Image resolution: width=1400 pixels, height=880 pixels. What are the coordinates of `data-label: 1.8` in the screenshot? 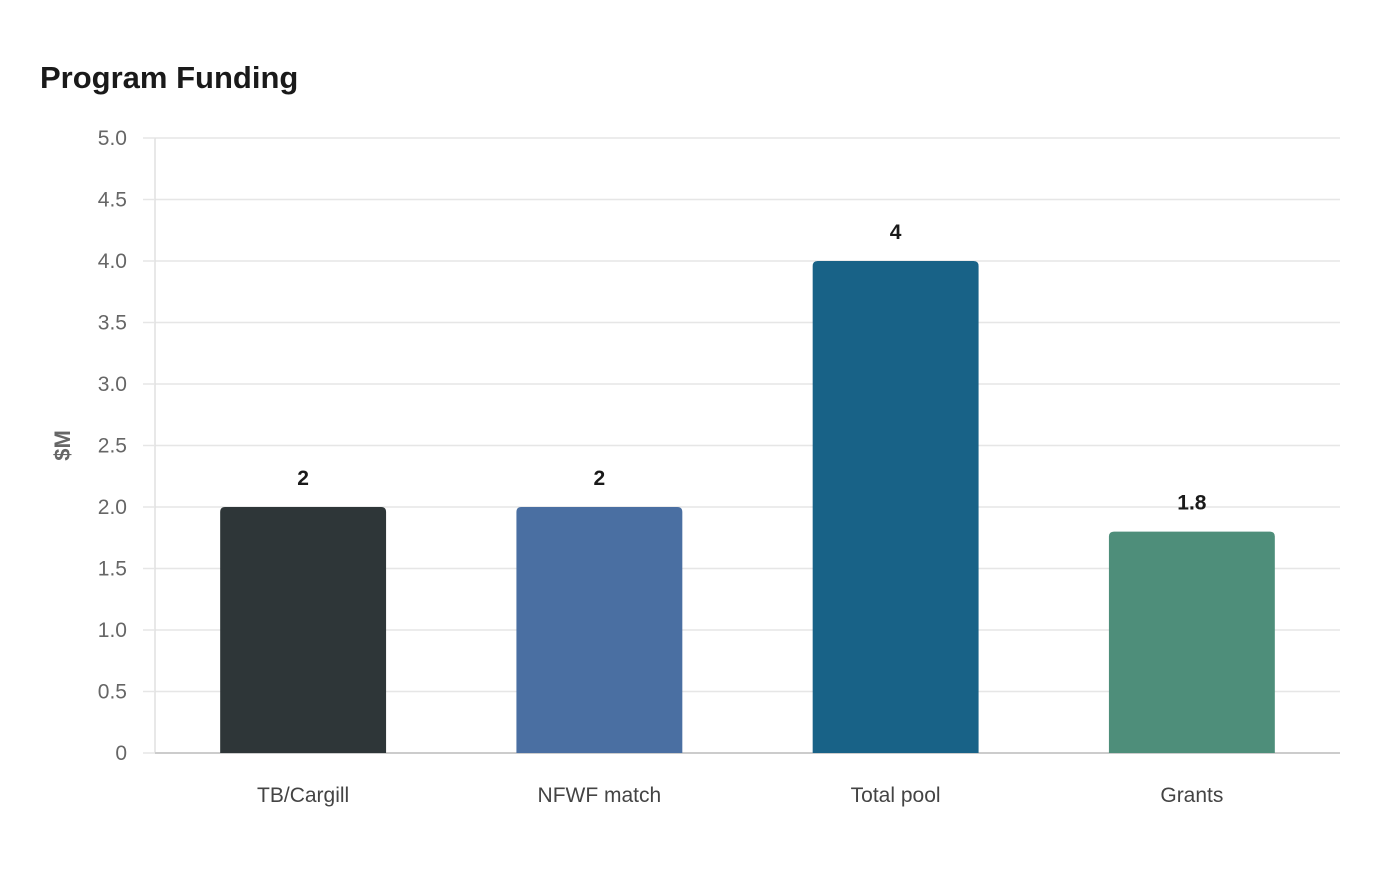 It's located at (1192, 503).